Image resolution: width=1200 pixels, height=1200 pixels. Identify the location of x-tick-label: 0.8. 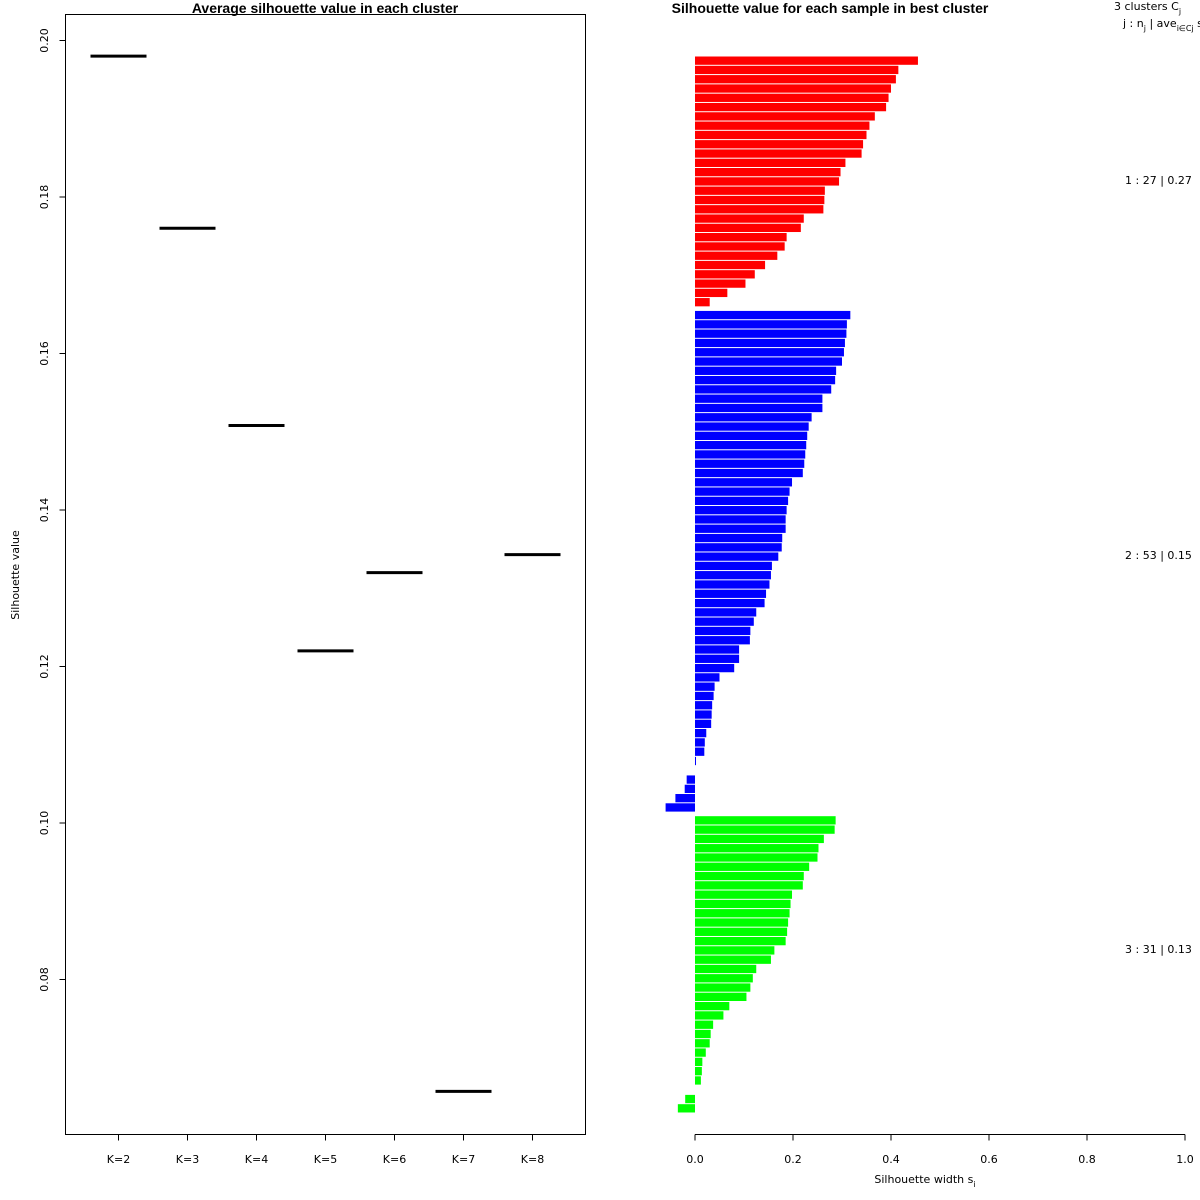
(1087, 1159).